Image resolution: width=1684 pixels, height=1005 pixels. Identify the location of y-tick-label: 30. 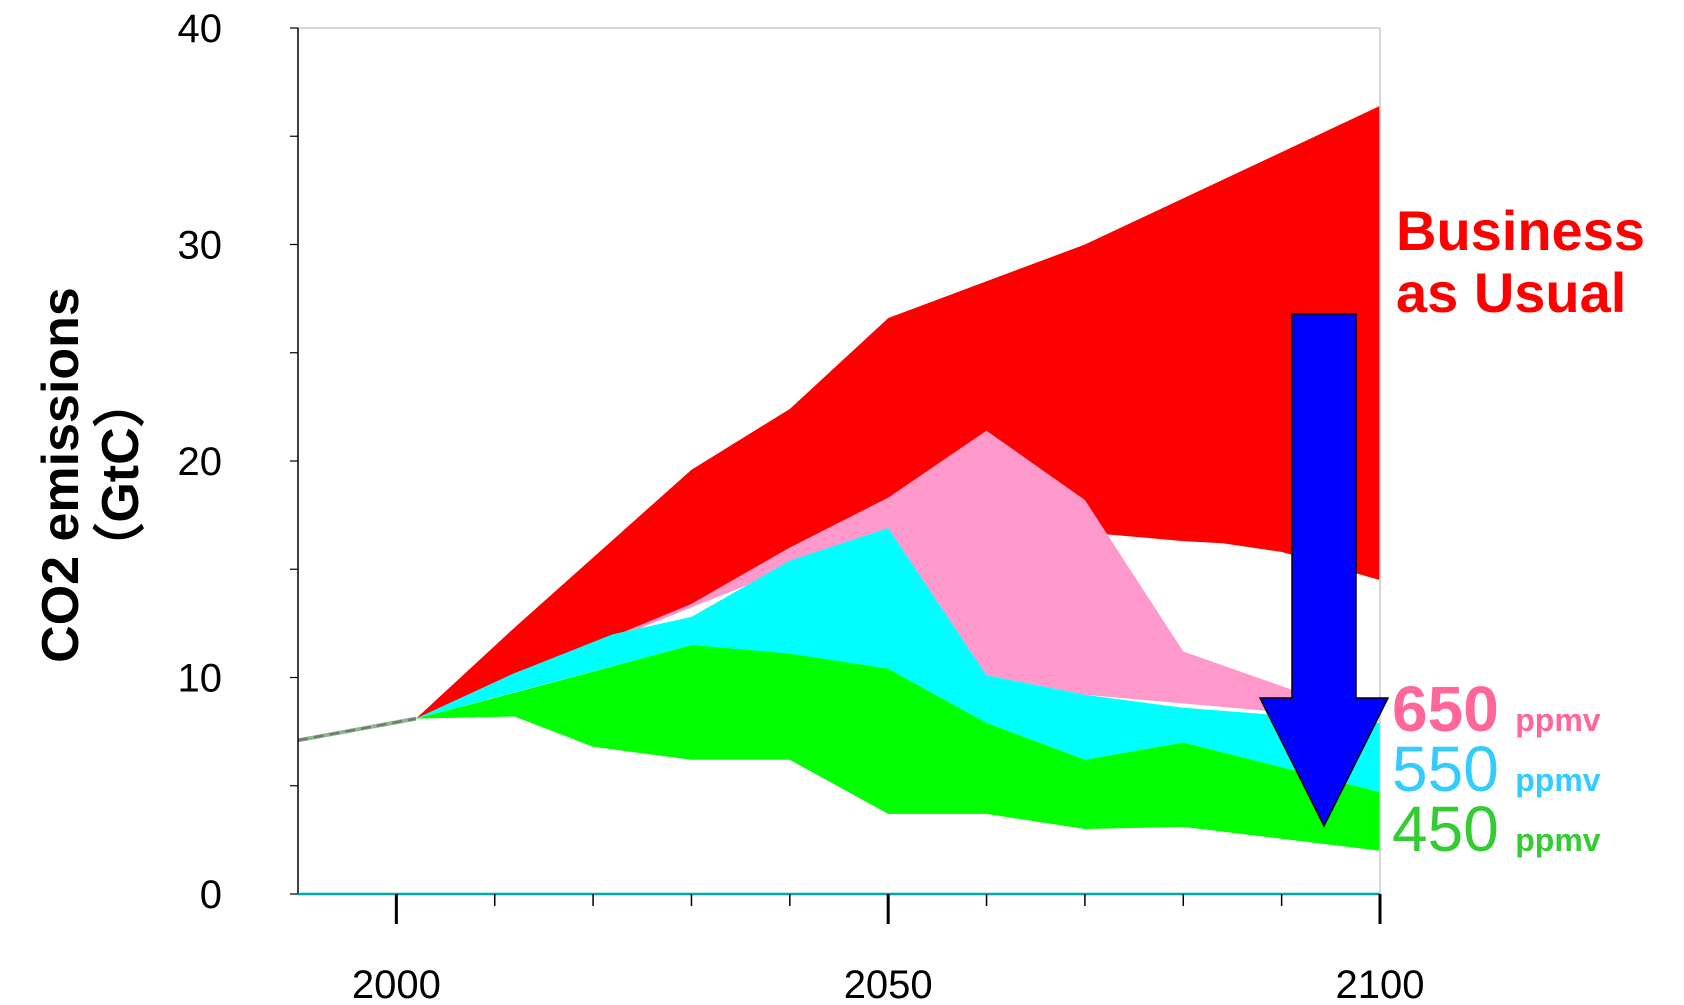
(200, 246).